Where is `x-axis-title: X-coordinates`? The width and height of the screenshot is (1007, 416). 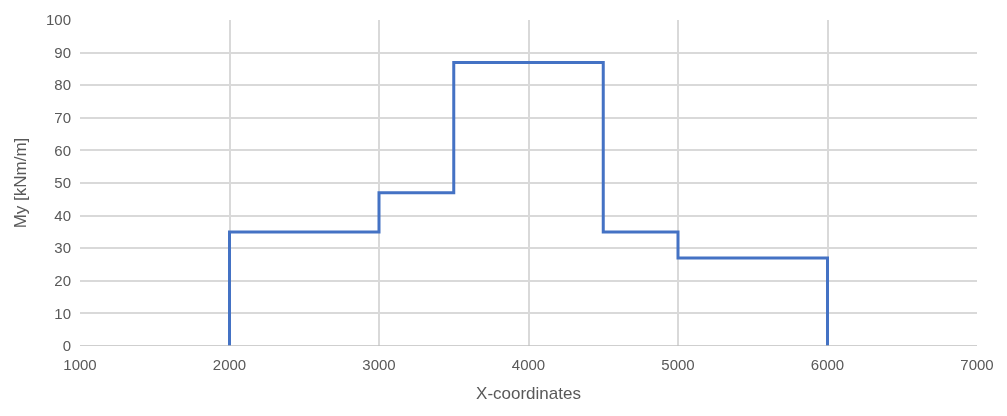
x-axis-title: X-coordinates is located at coordinates (528, 394).